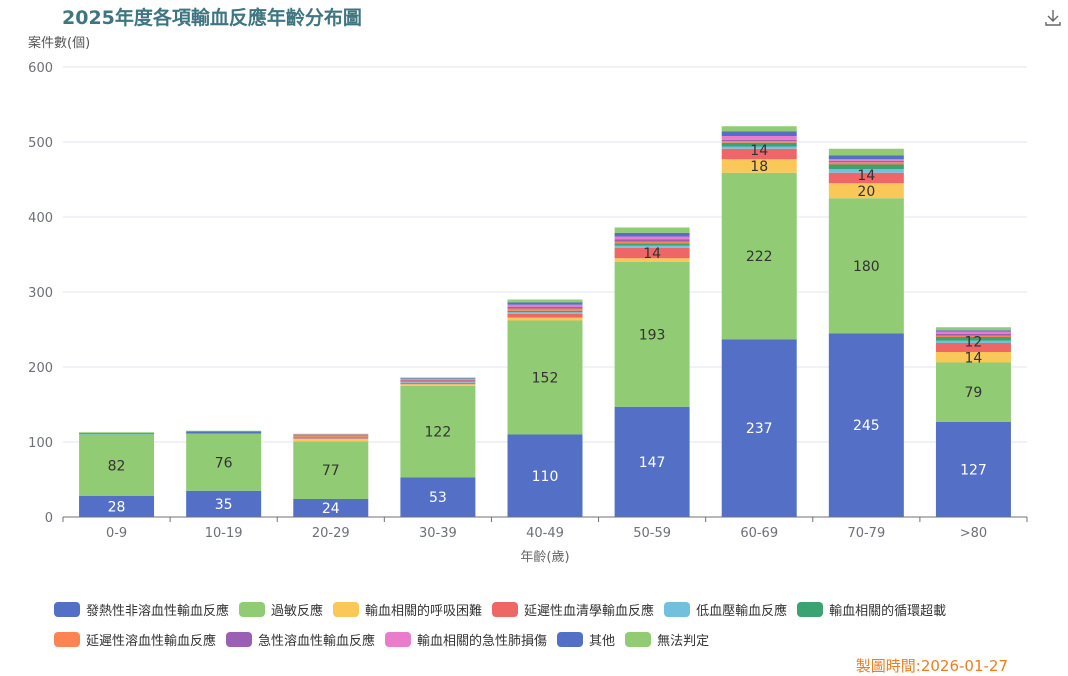 The image size is (1068, 676). I want to click on legend-item: 低血壓輸血反應, so click(726, 609).